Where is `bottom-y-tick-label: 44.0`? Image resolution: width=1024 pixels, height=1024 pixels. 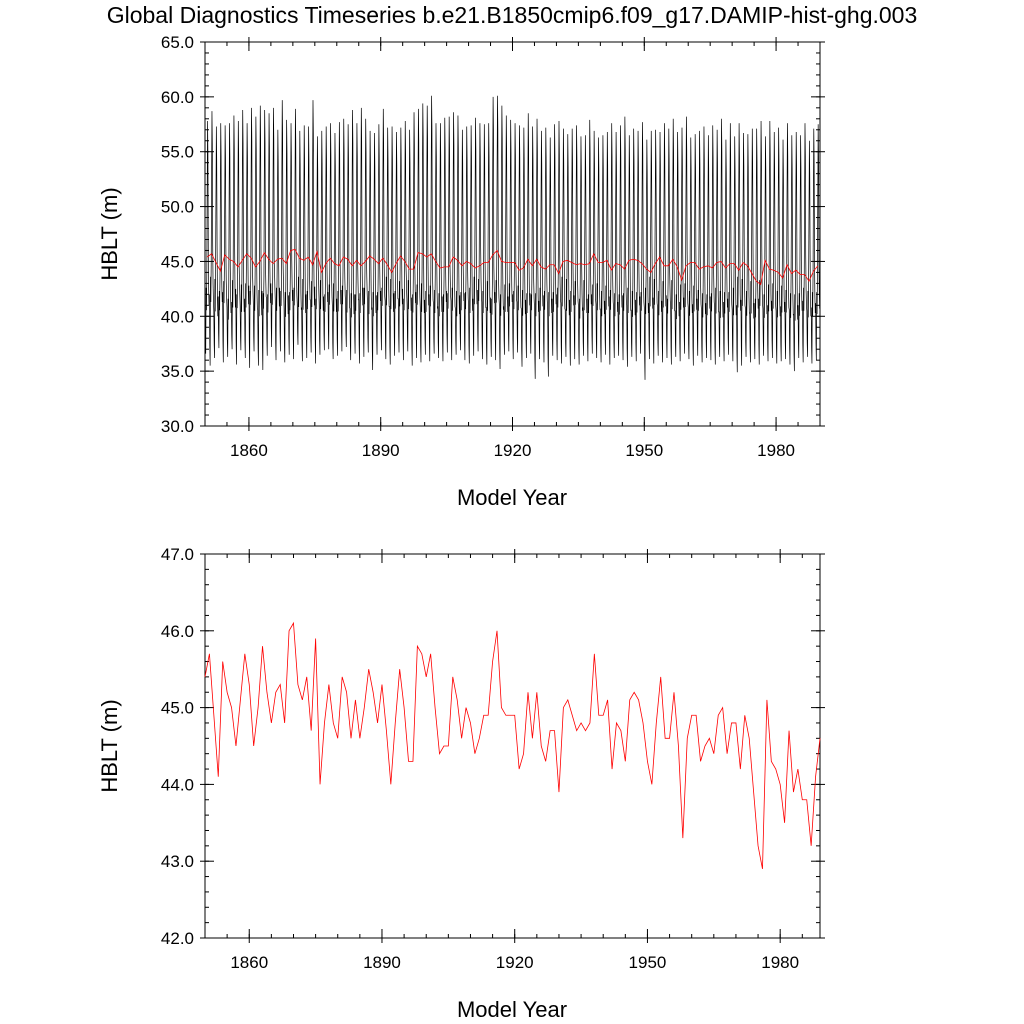 bottom-y-tick-label: 44.0 is located at coordinates (177, 784).